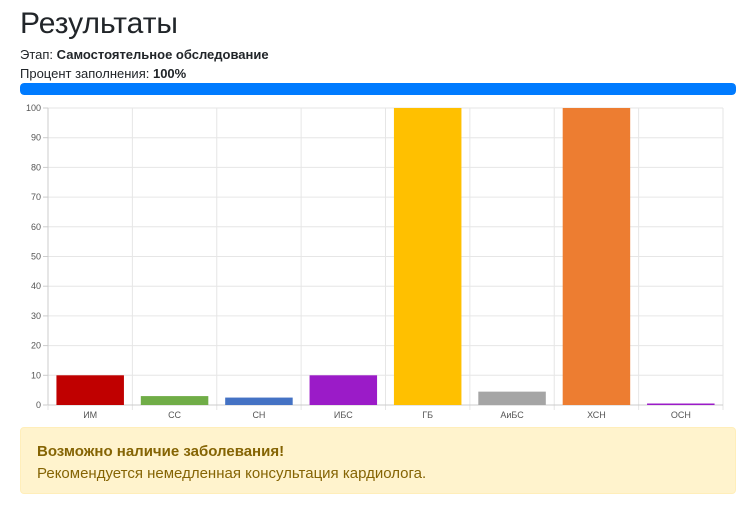 This screenshot has width=754, height=514. What do you see at coordinates (36, 346) in the screenshot?
I see `y-tick-label: 20` at bounding box center [36, 346].